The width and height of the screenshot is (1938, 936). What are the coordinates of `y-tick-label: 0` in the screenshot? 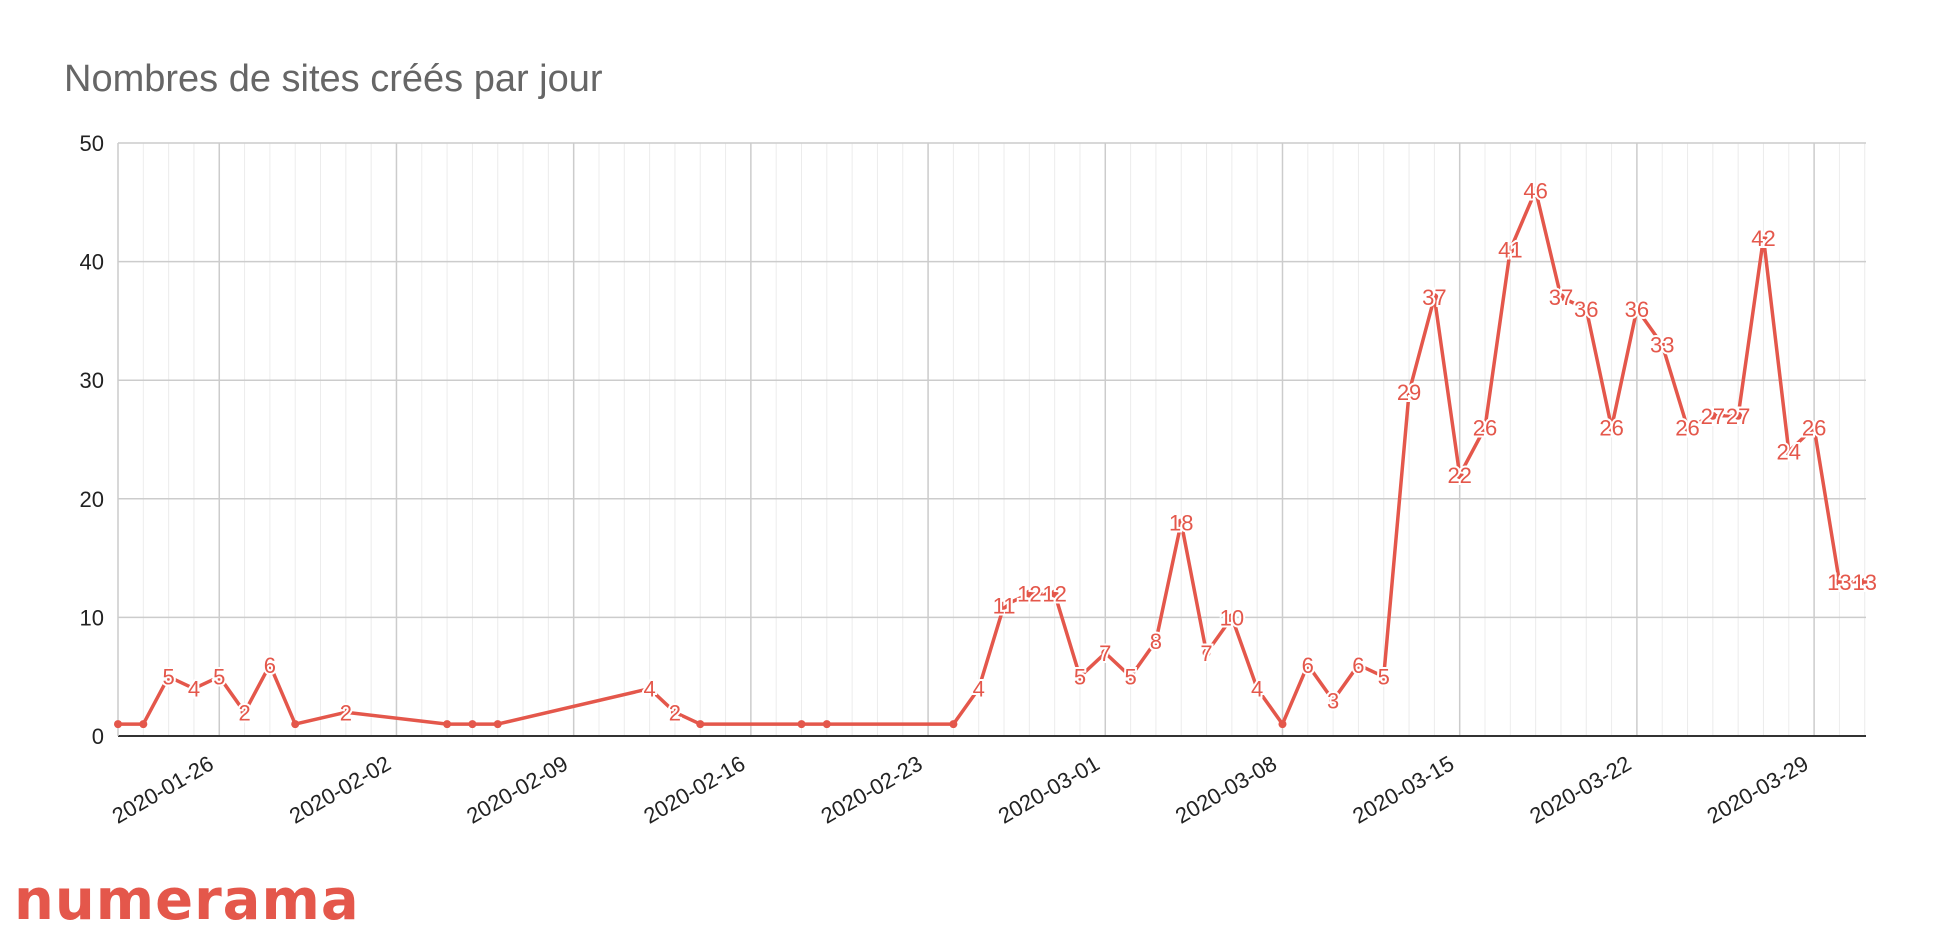 It's located at (98, 736).